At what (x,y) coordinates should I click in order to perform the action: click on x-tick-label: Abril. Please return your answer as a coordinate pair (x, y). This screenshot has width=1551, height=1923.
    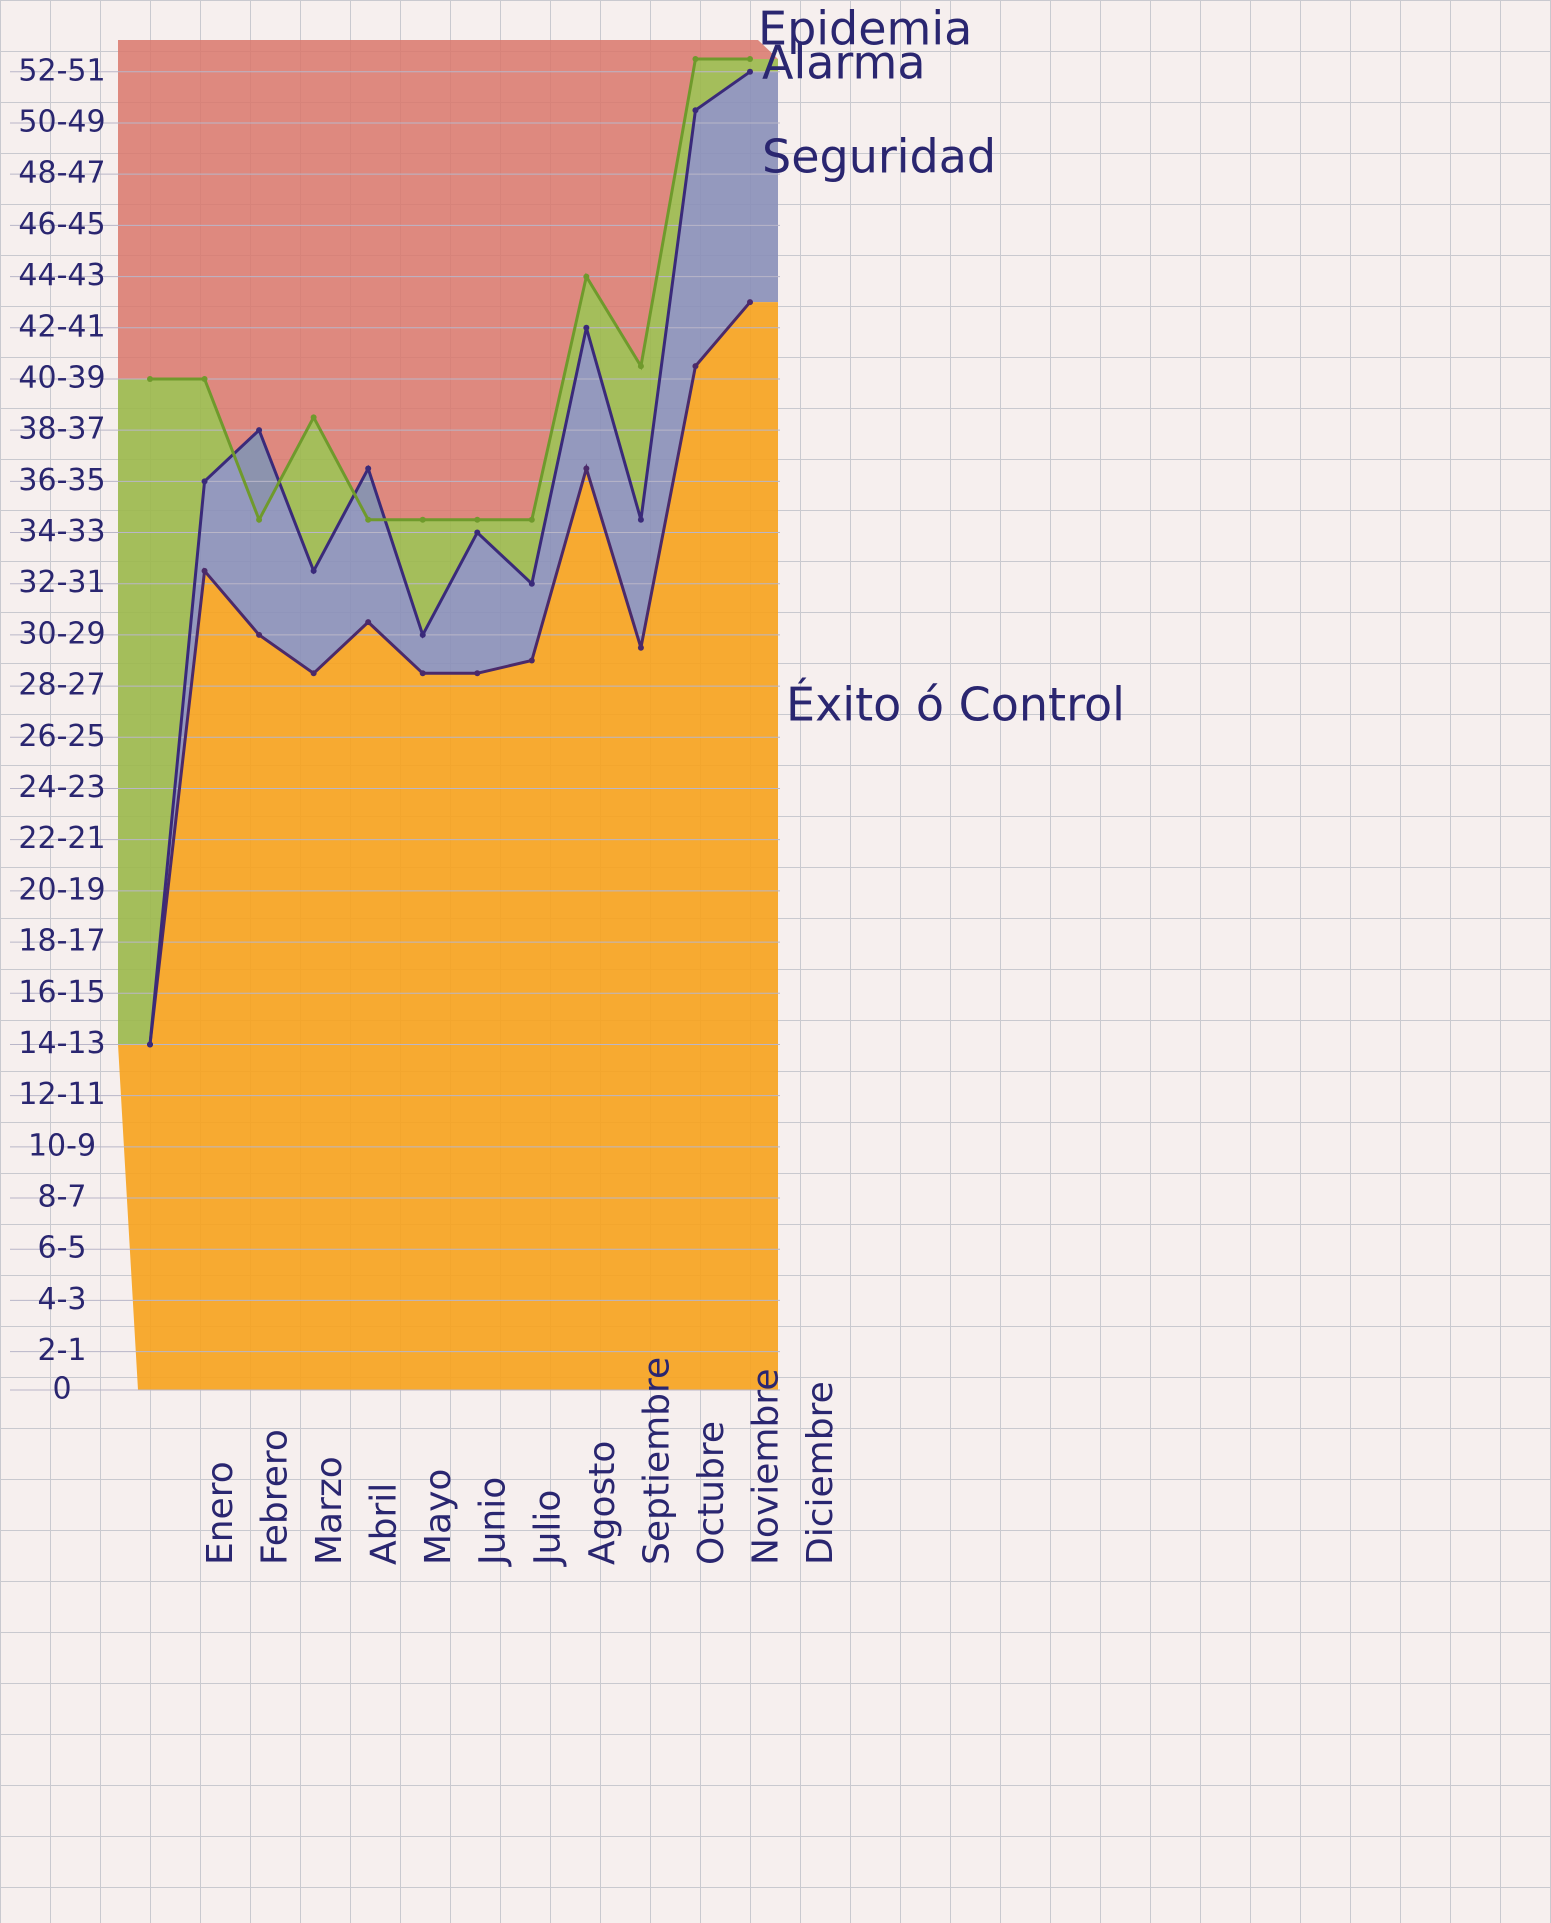
    Looking at the image, I should click on (384, 1524).